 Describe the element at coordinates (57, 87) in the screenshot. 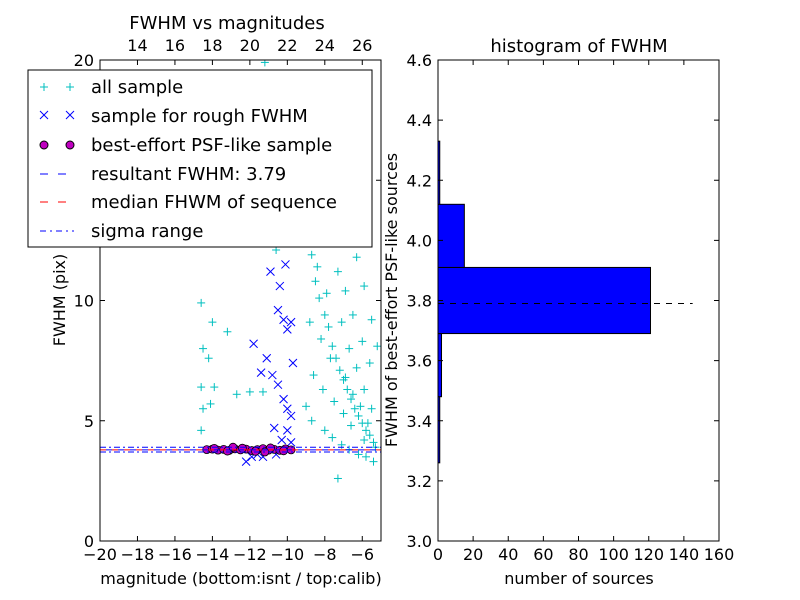

I see `legend-marker-plus` at that location.